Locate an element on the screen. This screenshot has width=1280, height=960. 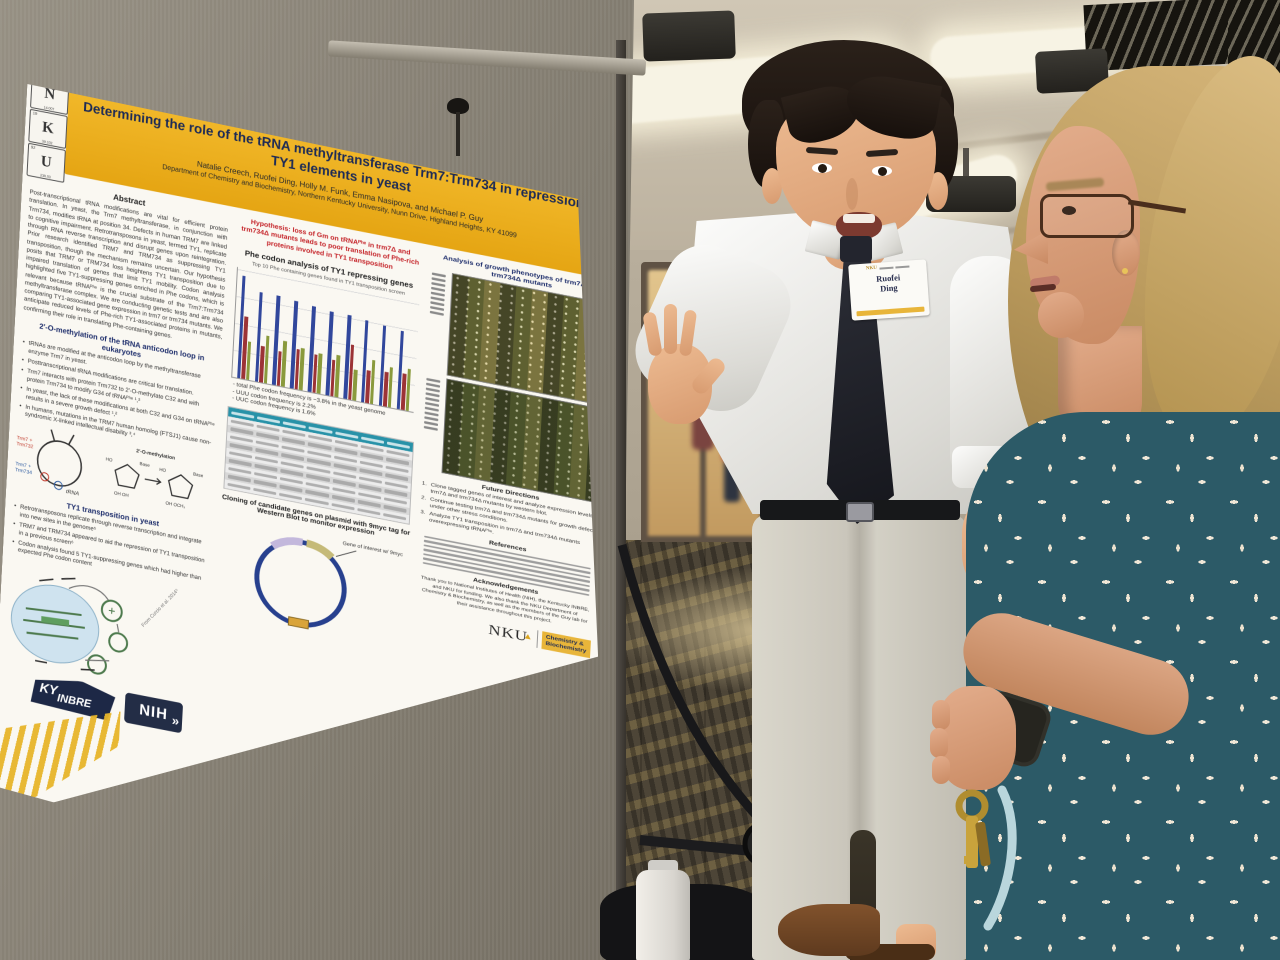
projector-pole is located at coordinates (966, 164).